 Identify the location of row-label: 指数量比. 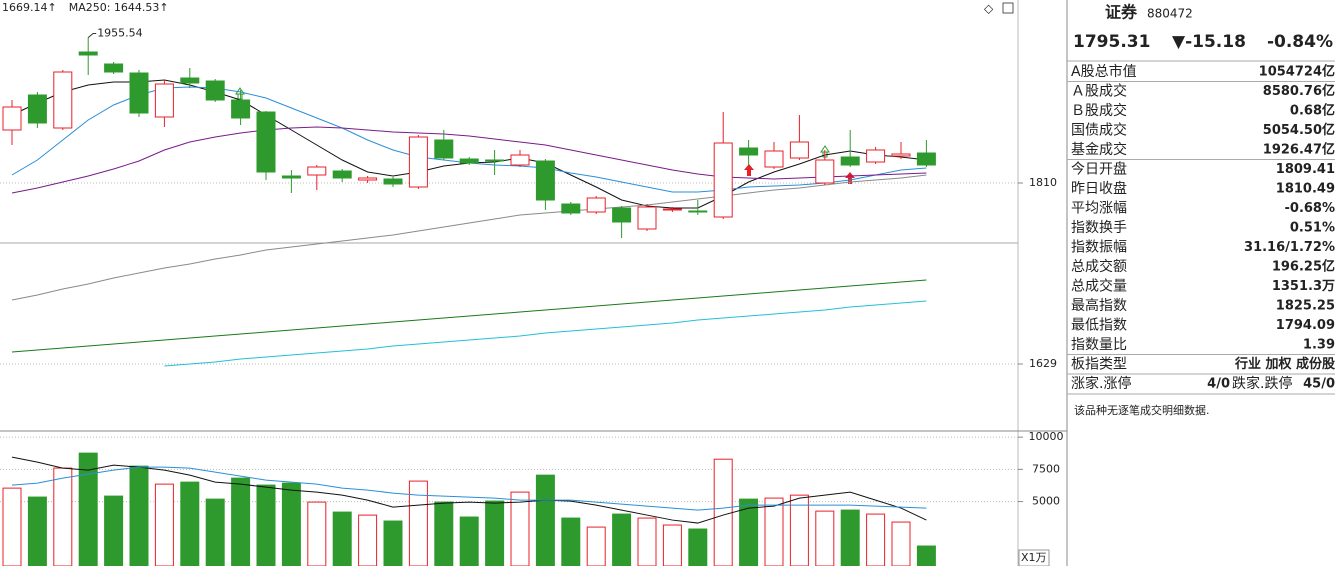
(1099, 345).